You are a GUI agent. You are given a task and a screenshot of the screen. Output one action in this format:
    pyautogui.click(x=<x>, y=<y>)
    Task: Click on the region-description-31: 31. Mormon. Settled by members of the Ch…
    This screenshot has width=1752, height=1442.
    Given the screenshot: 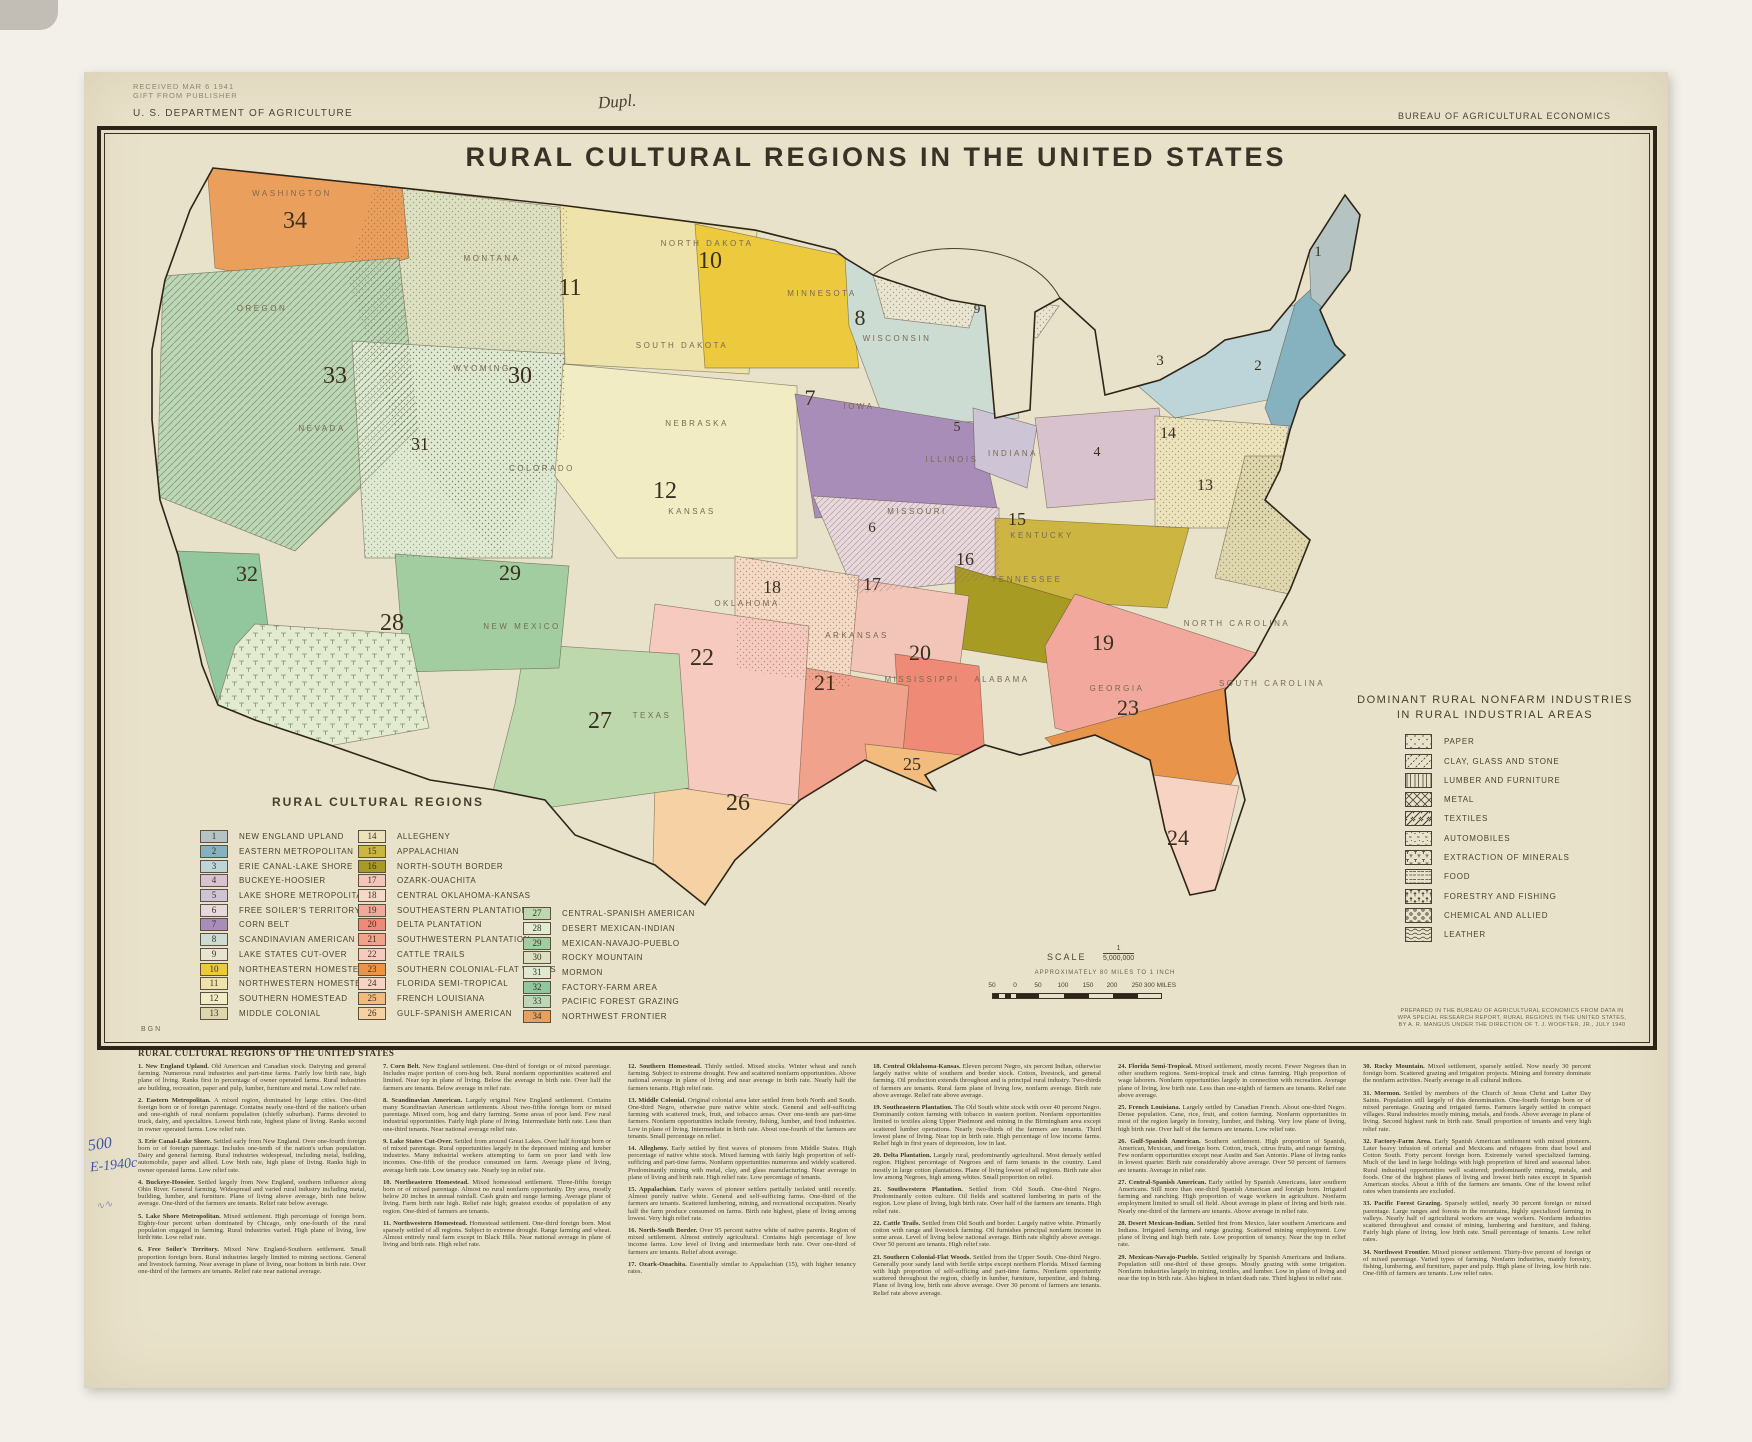 What is the action you would take?
    pyautogui.click(x=1477, y=1111)
    